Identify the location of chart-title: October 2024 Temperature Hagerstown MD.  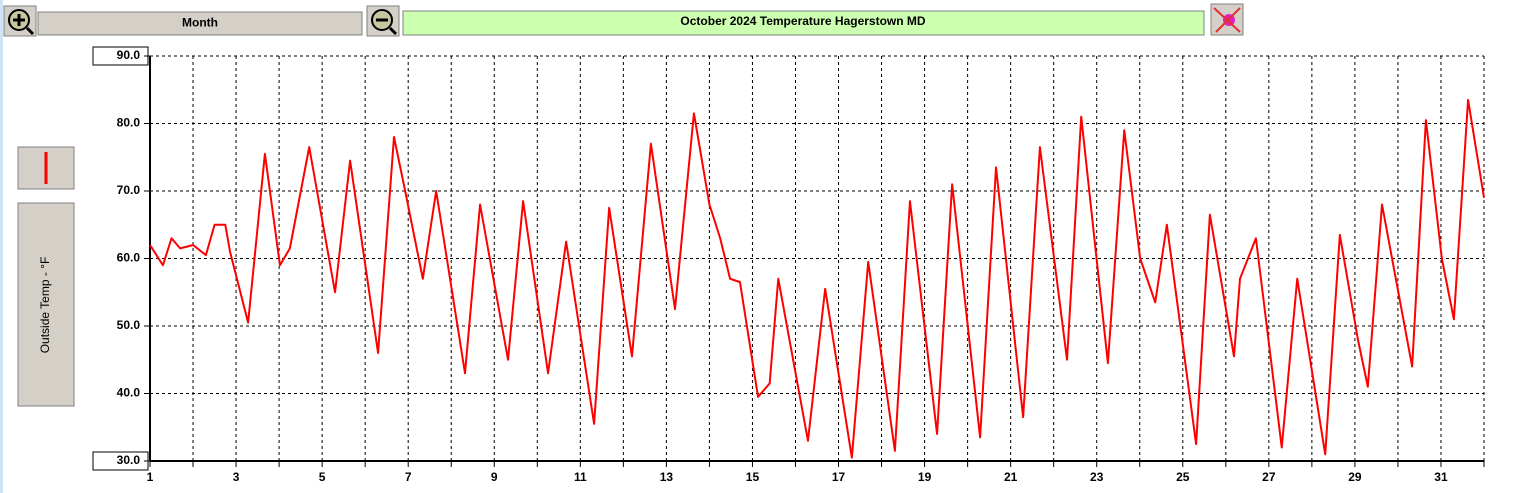
(803, 21).